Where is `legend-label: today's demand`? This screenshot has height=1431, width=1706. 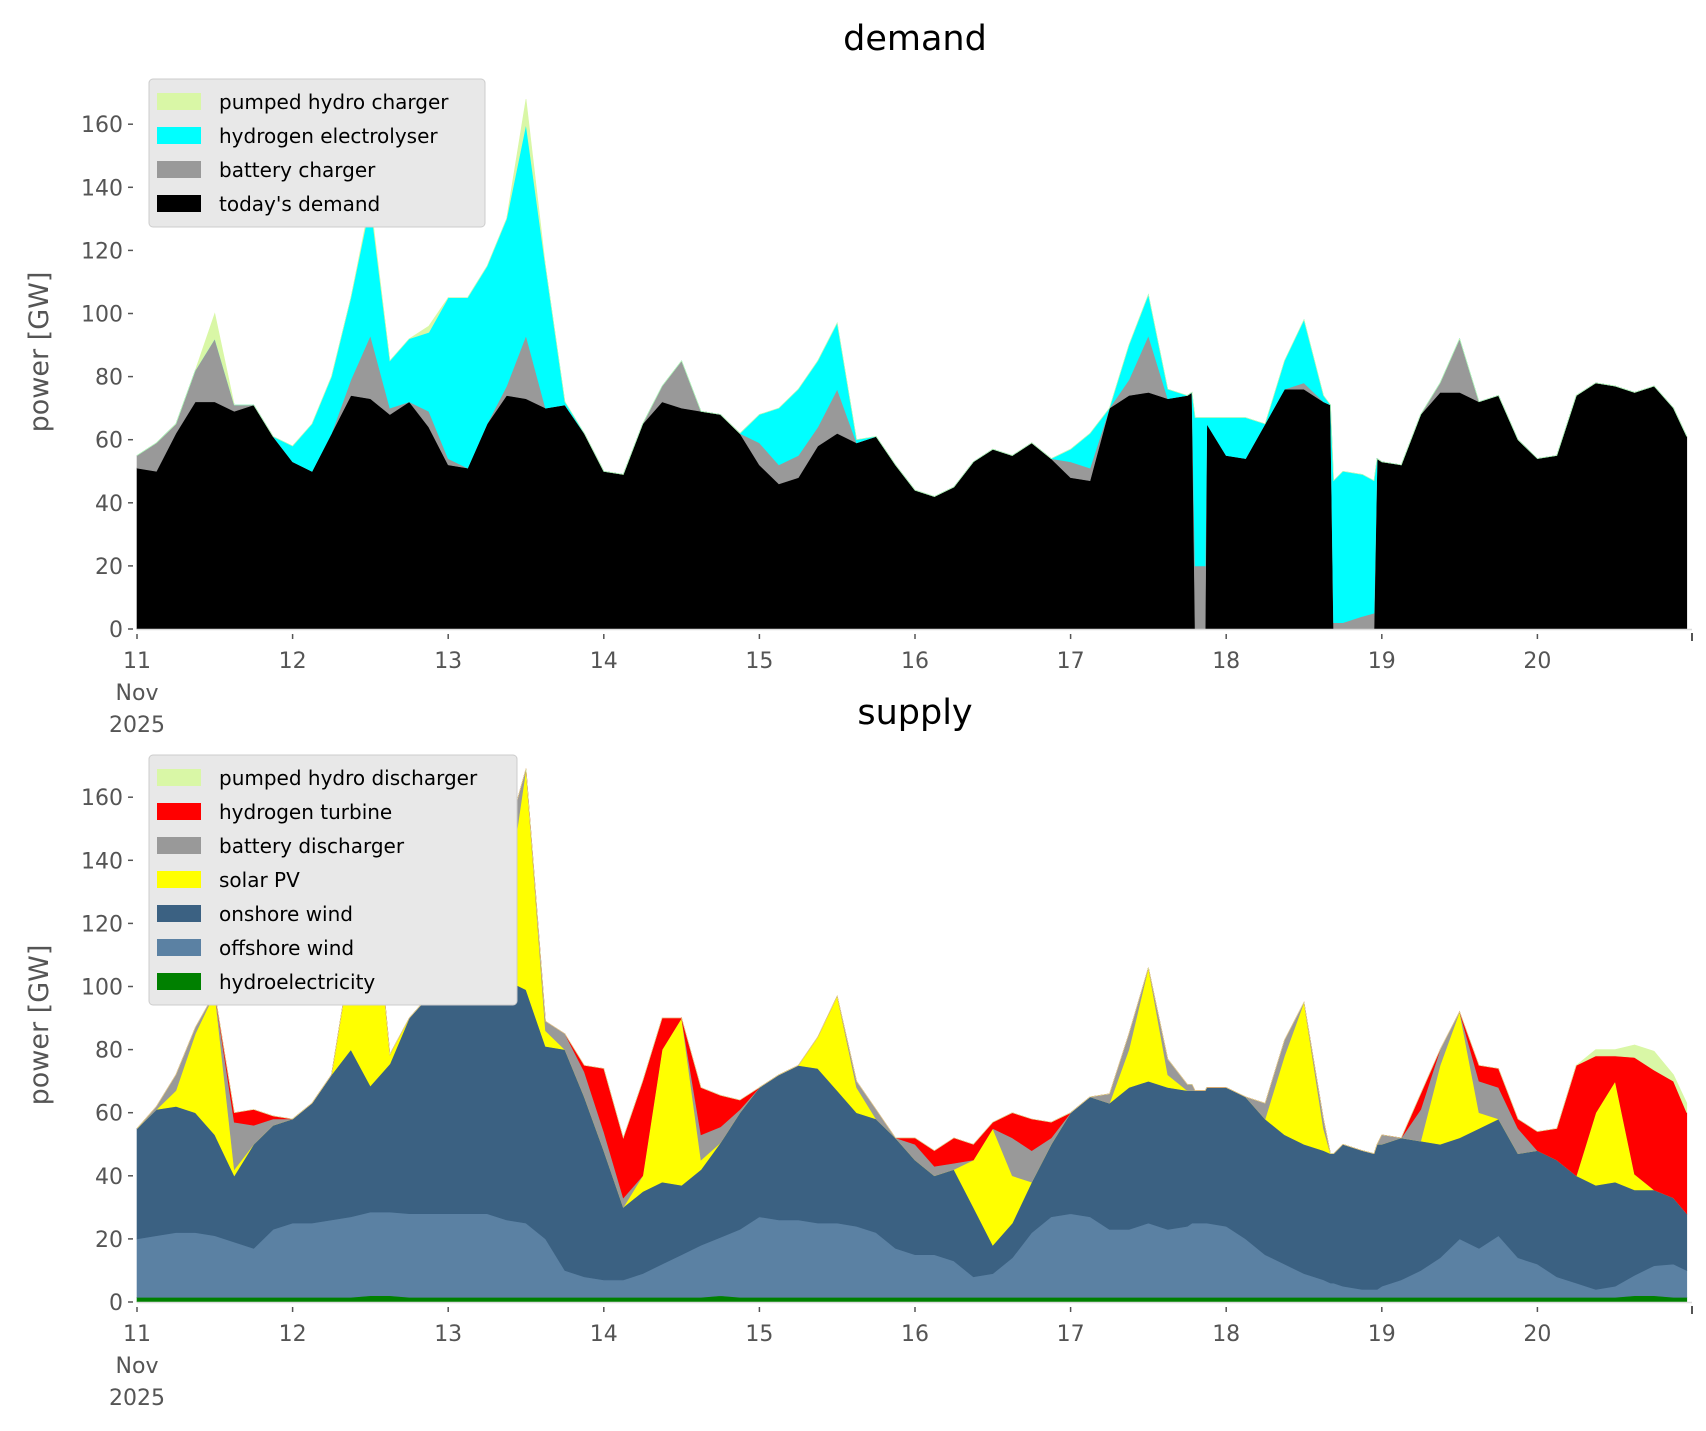
legend-label: today's demand is located at coordinates (299, 204).